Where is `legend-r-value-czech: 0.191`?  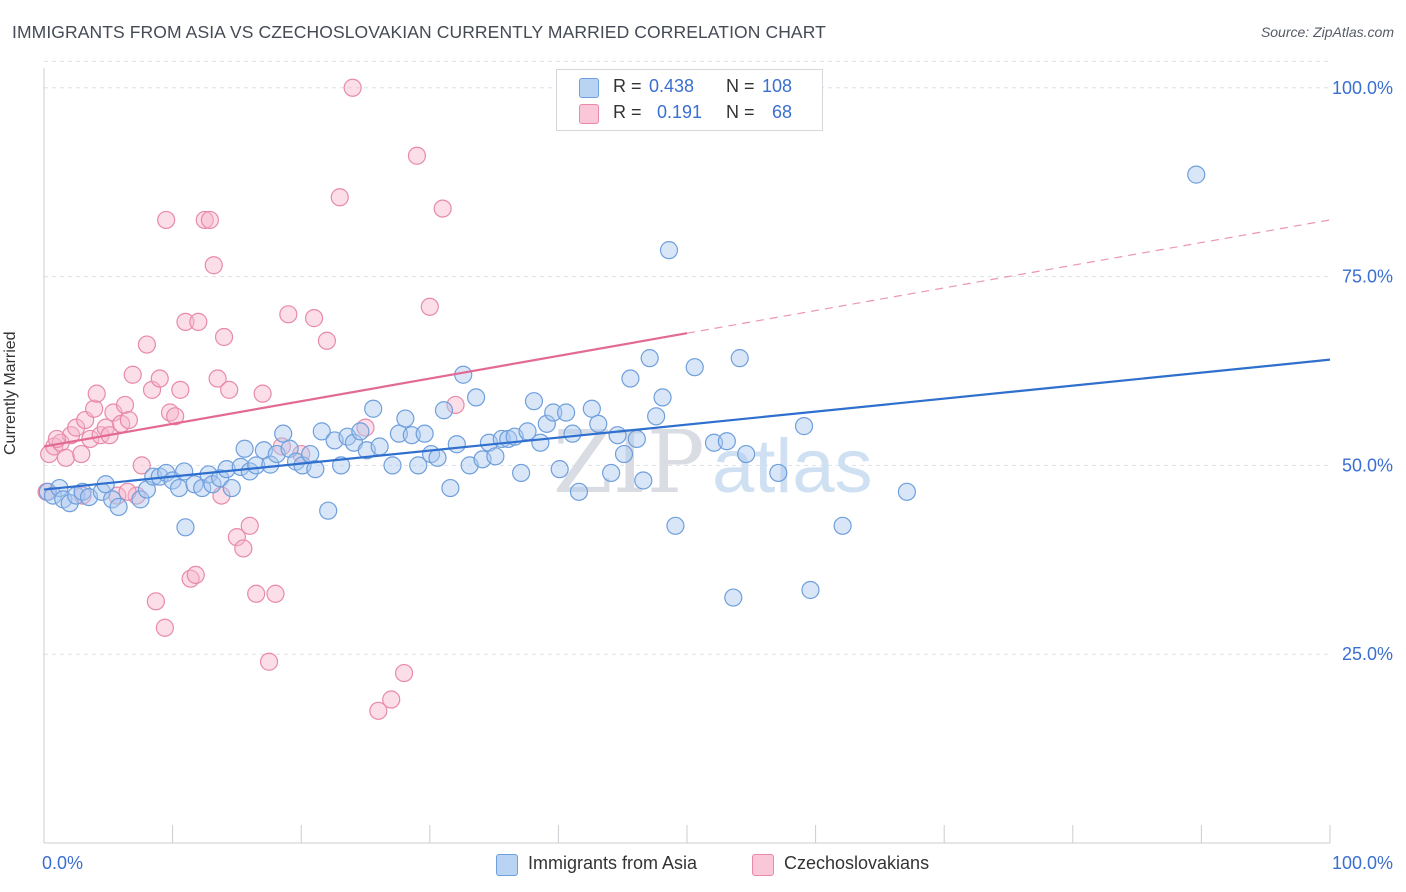 legend-r-value-czech: 0.191 is located at coordinates (680, 112).